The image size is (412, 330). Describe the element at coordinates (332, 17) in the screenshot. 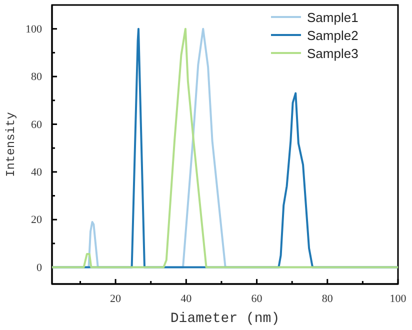

I see `legend-label: Sample1` at that location.